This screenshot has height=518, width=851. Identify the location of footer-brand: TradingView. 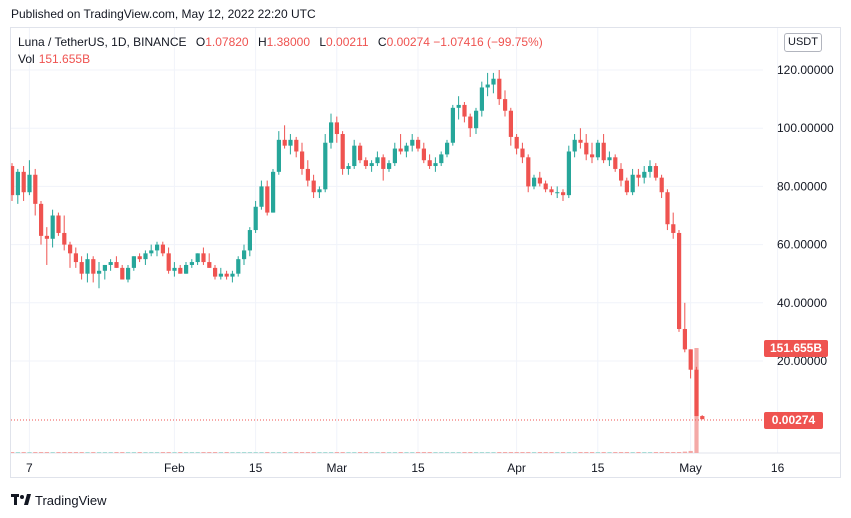
(59, 500).